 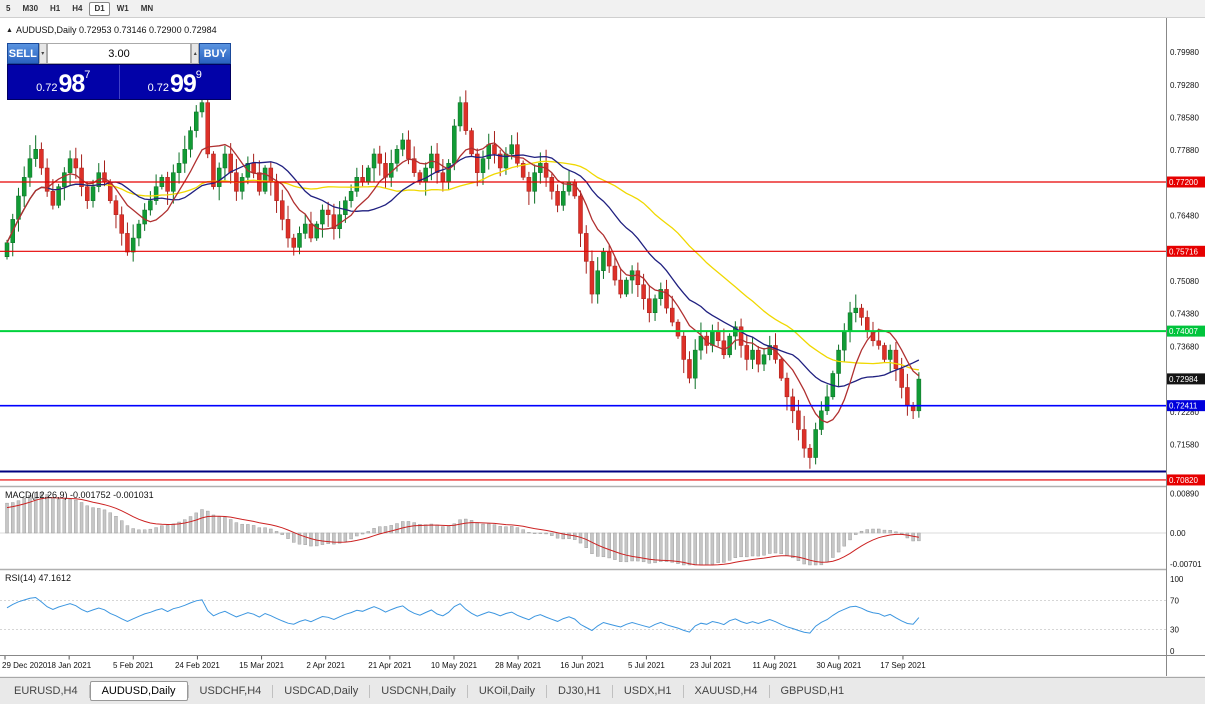 I want to click on rsi-line, so click(x=463, y=615).